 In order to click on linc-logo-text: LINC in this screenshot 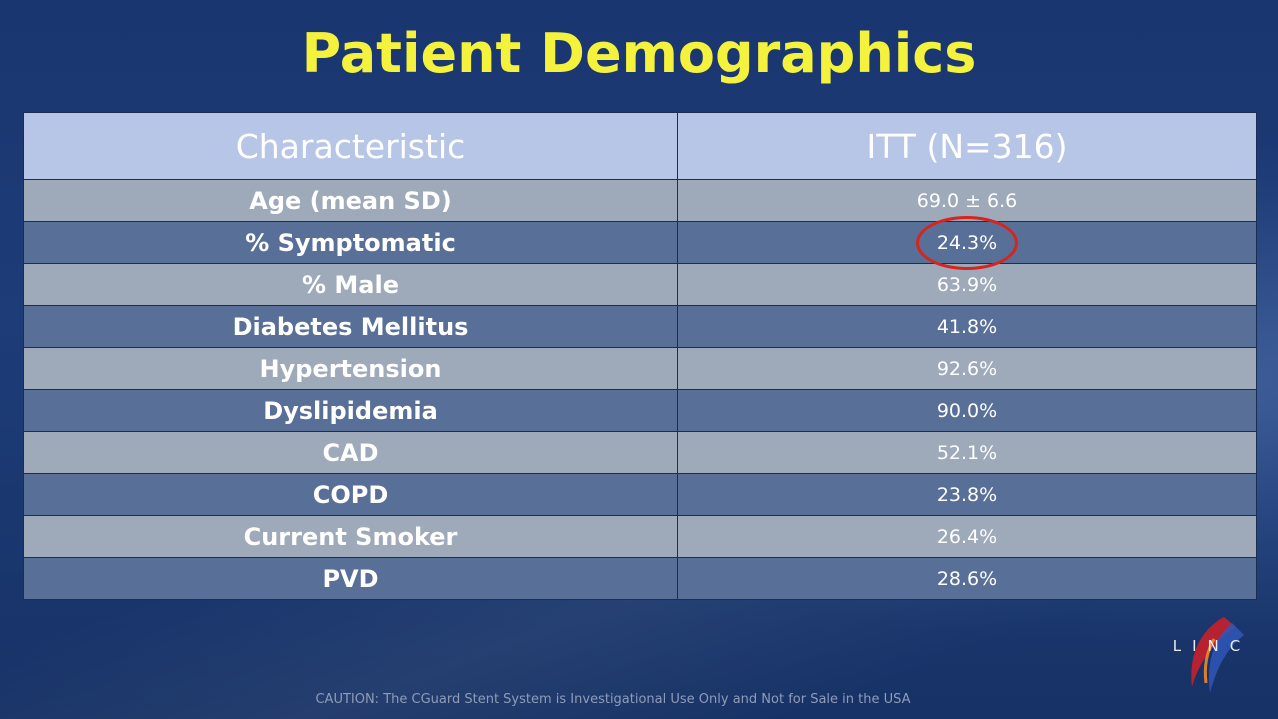, I will do `click(1212, 646)`.